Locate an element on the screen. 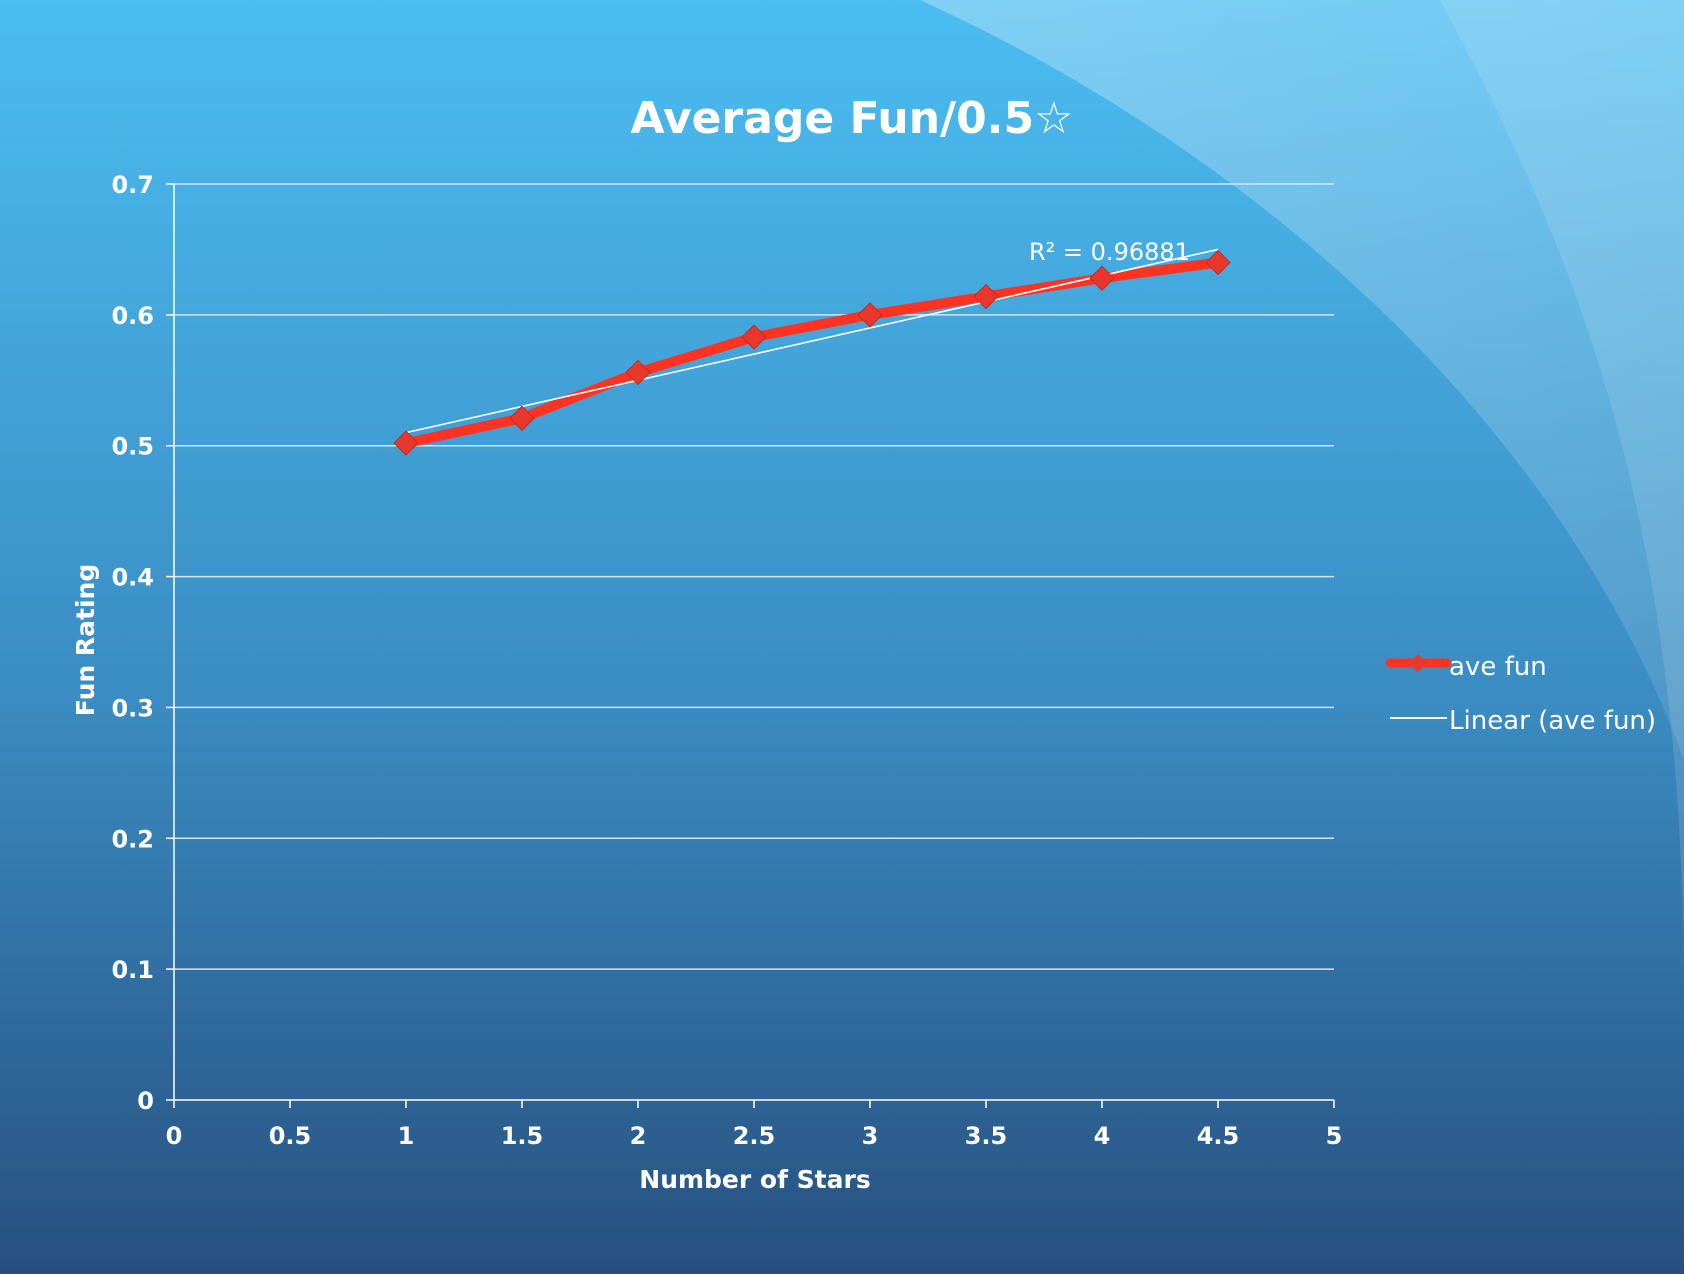  x-tick-label: 3.5 is located at coordinates (986, 1136).